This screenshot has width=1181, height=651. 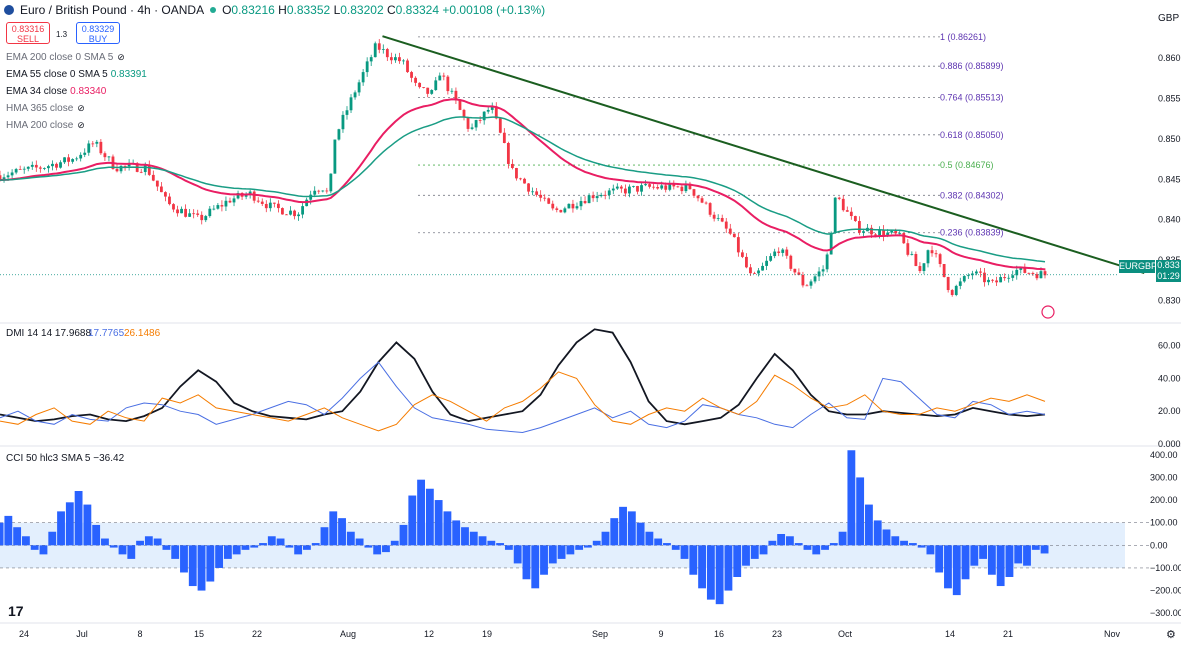 What do you see at coordinates (1169, 58) in the screenshot?
I see `price-axis-label: 0.860` at bounding box center [1169, 58].